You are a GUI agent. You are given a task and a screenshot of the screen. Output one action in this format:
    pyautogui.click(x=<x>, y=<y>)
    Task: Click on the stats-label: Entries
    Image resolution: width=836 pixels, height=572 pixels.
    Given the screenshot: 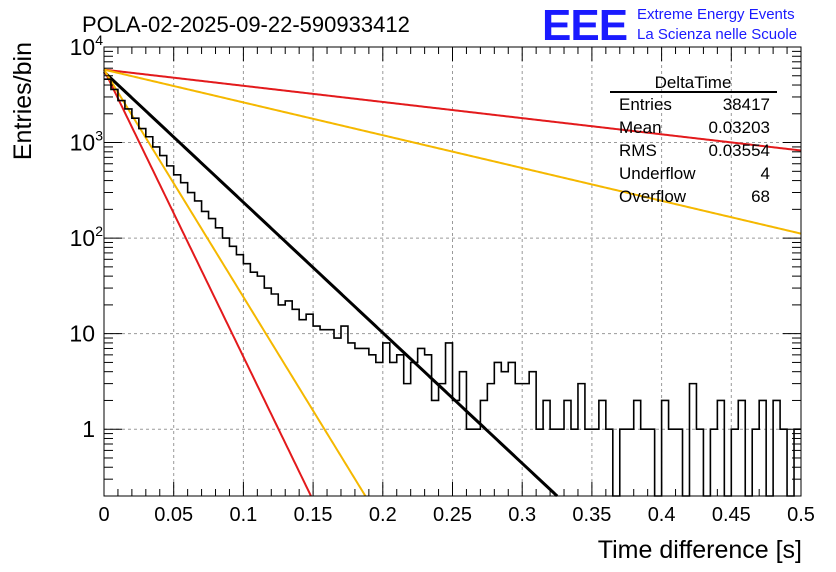 What is the action you would take?
    pyautogui.click(x=645, y=104)
    